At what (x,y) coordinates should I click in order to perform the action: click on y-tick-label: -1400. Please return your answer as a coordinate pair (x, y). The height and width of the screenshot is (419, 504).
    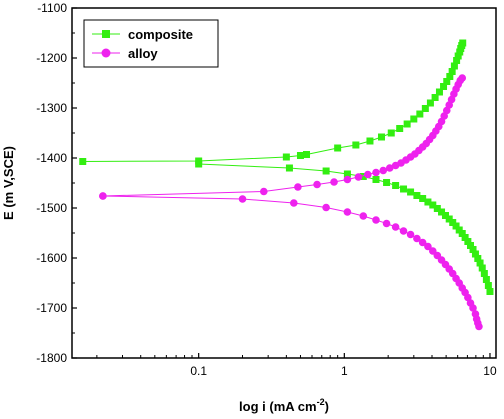
    Looking at the image, I should click on (51, 158).